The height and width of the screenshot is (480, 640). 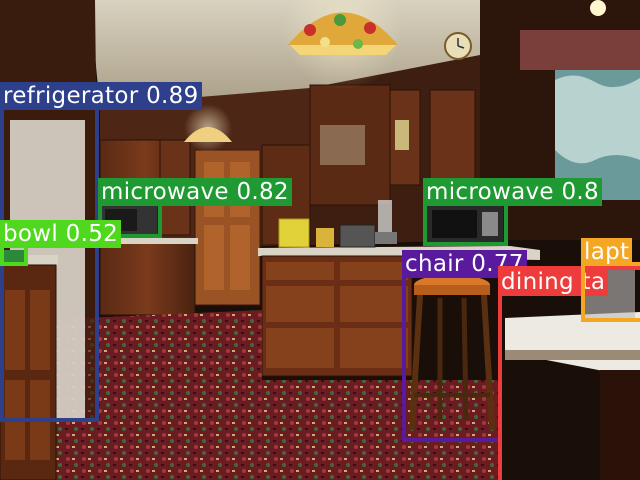 I want to click on refrigerator-label: refrigerator 0.89, so click(x=101, y=96).